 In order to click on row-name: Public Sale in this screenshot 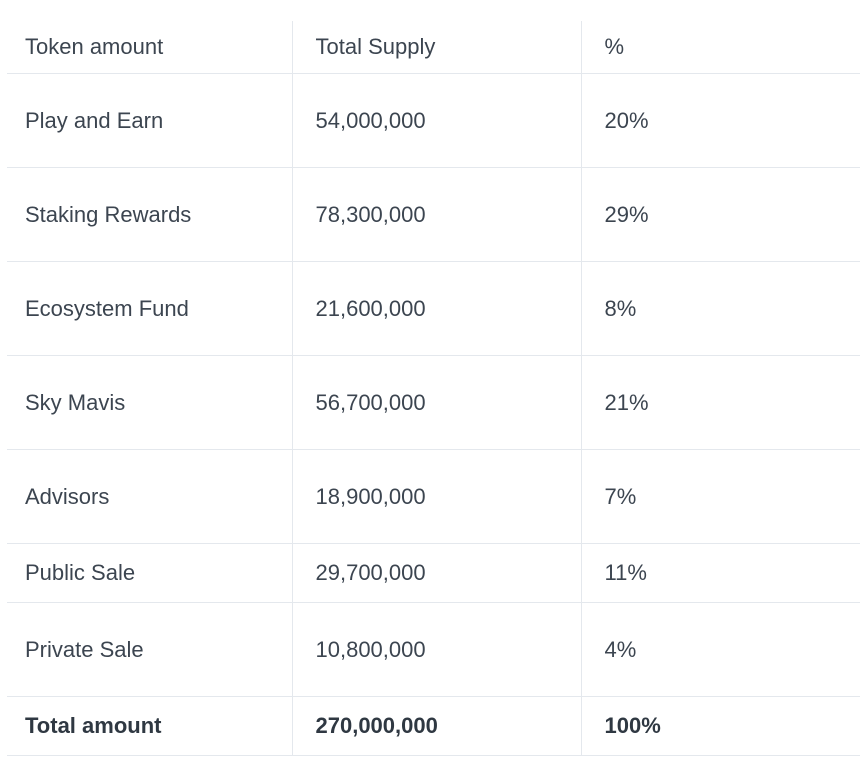, I will do `click(149, 573)`.